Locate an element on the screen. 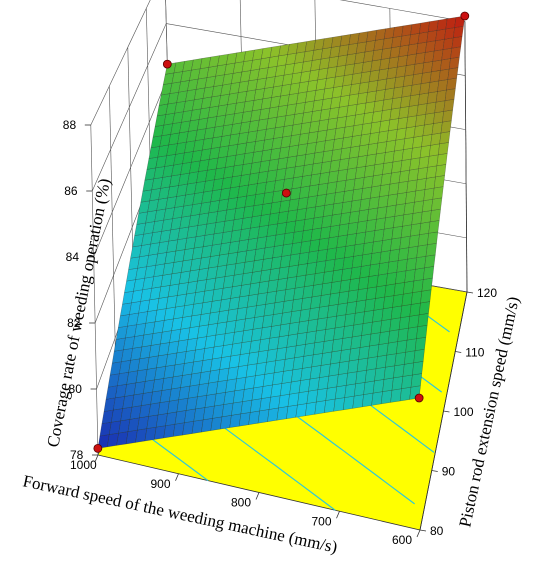  z-axis-title: Coverage rate of weeding operation (%) is located at coordinates (78, 313).